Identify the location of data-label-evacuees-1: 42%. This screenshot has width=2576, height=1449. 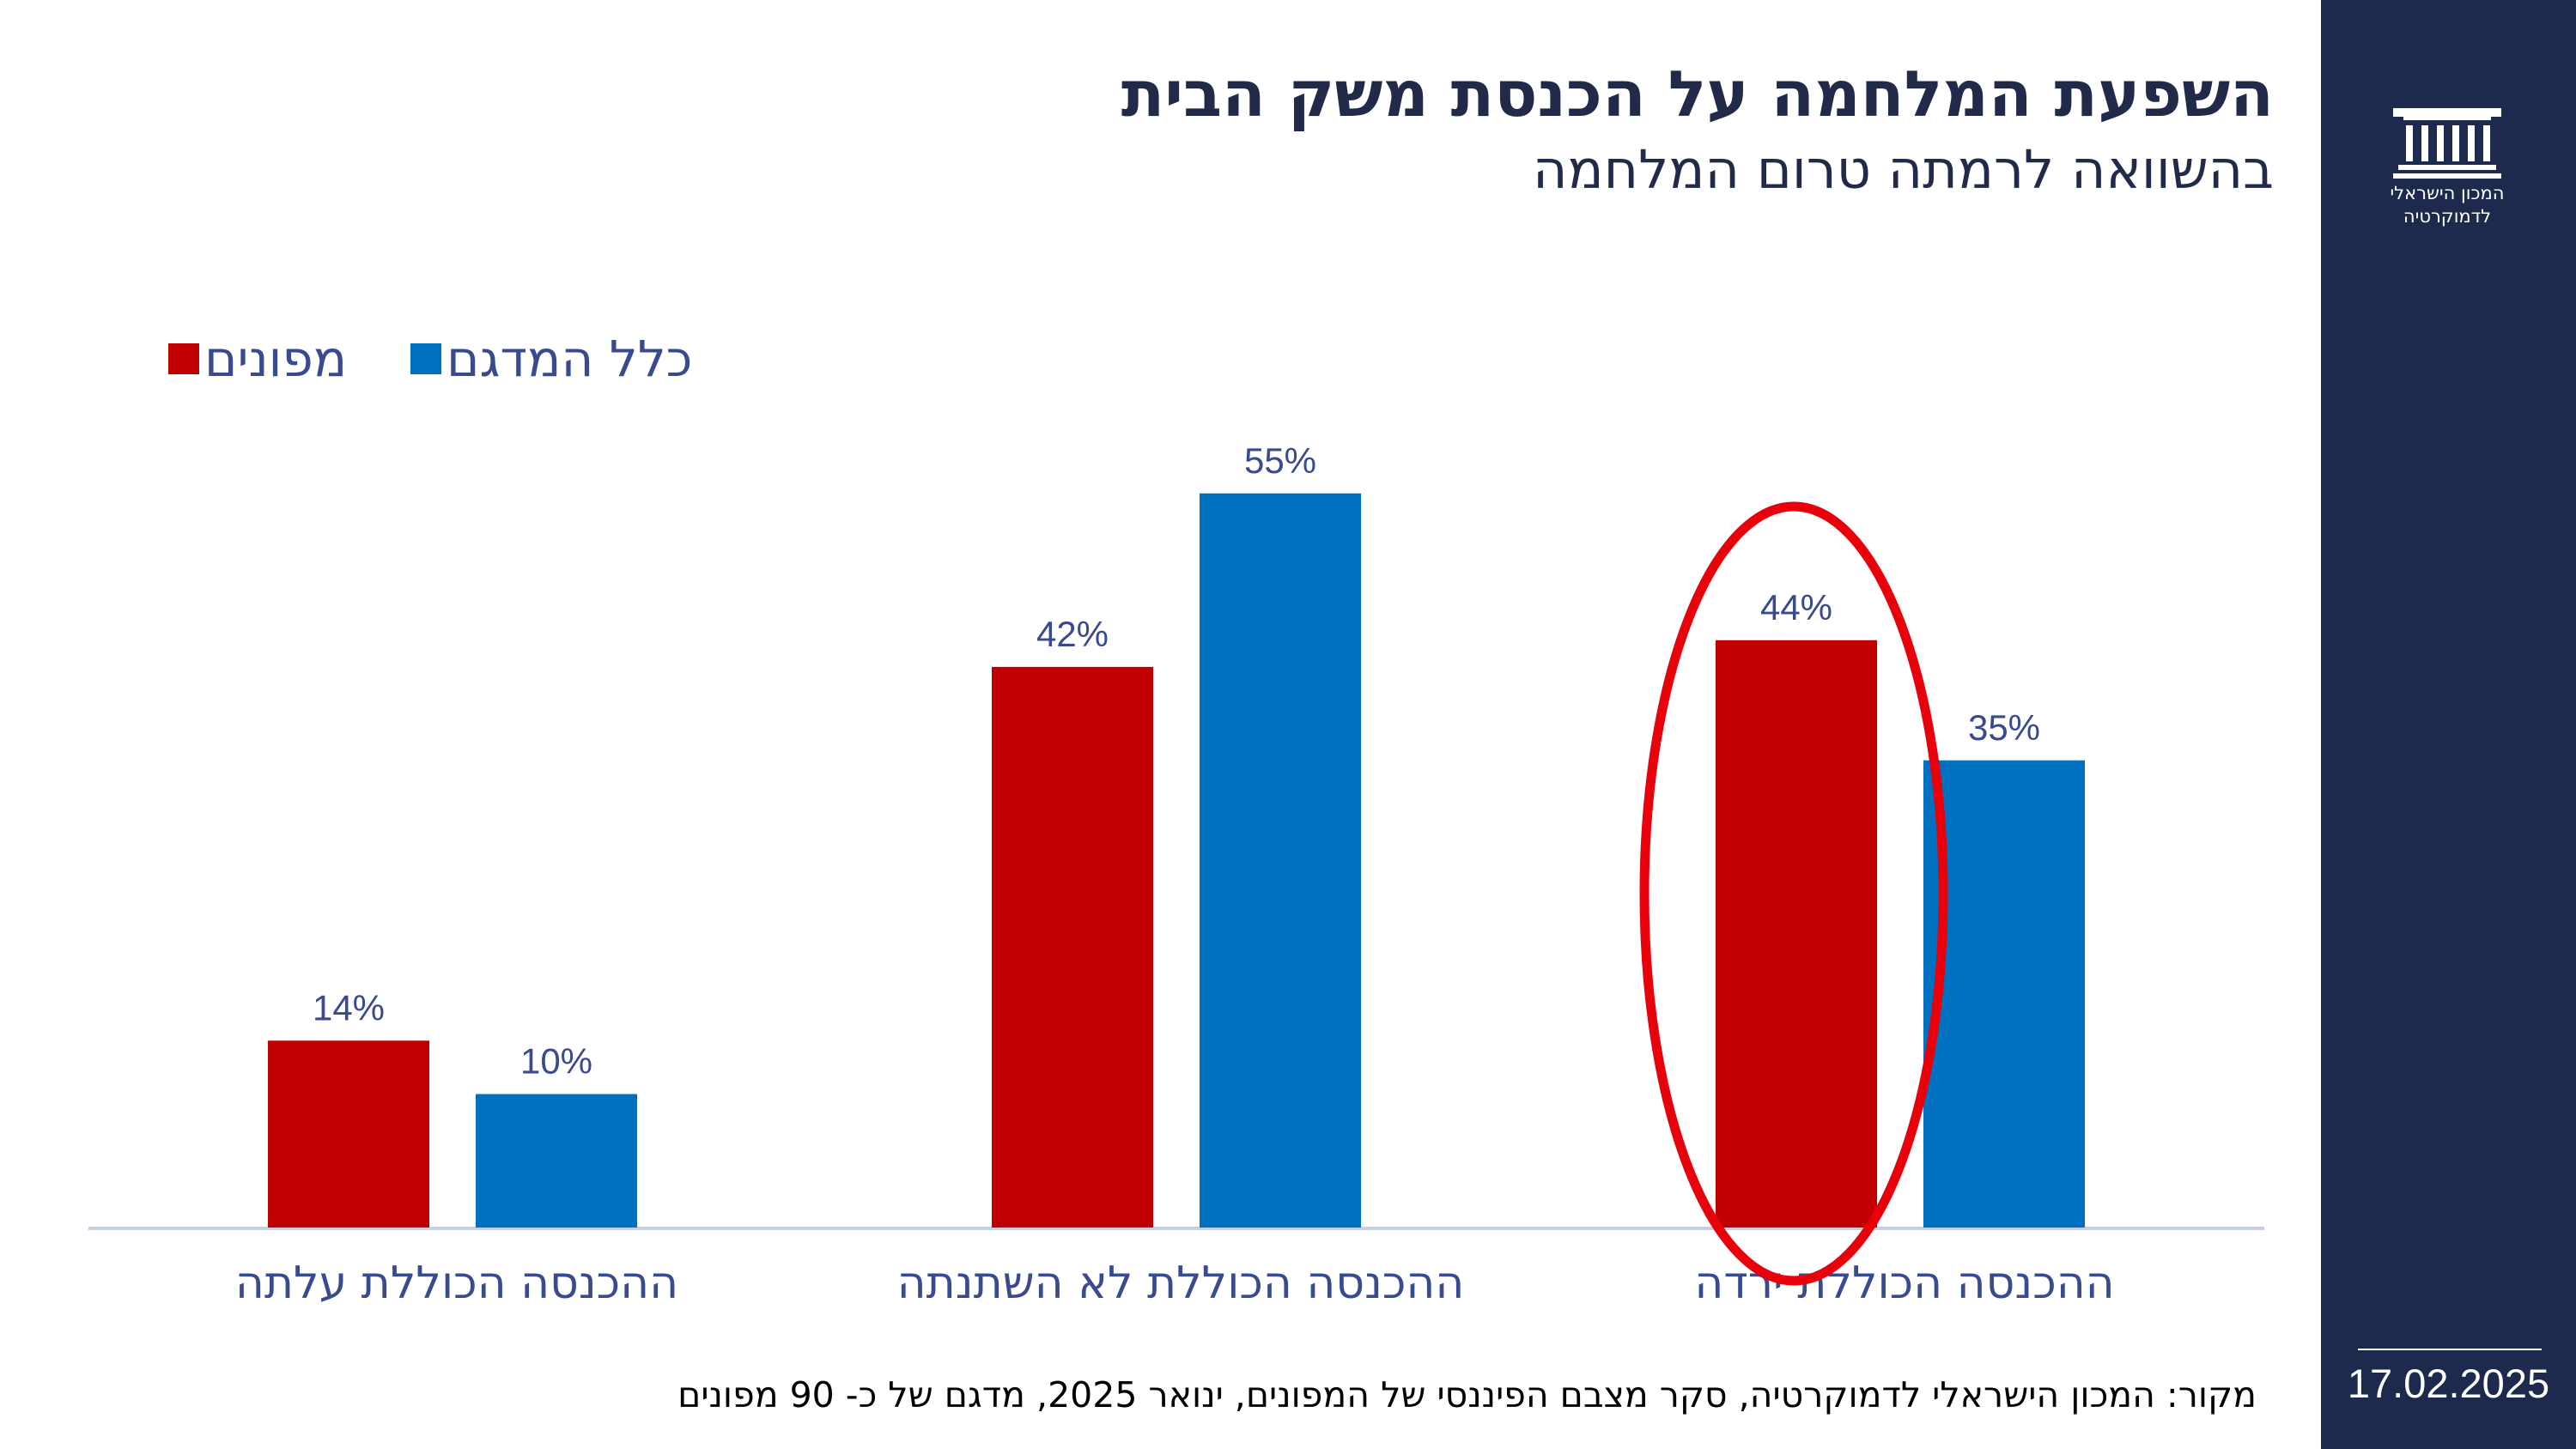
(1072, 634).